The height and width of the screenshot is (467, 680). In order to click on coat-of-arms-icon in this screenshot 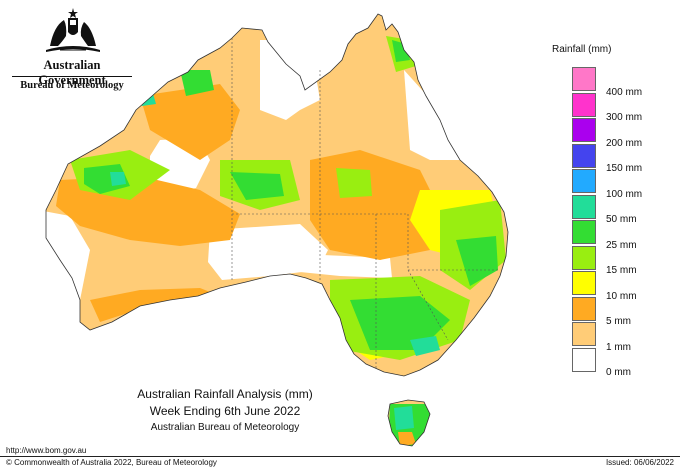, I will do `click(73, 30)`.